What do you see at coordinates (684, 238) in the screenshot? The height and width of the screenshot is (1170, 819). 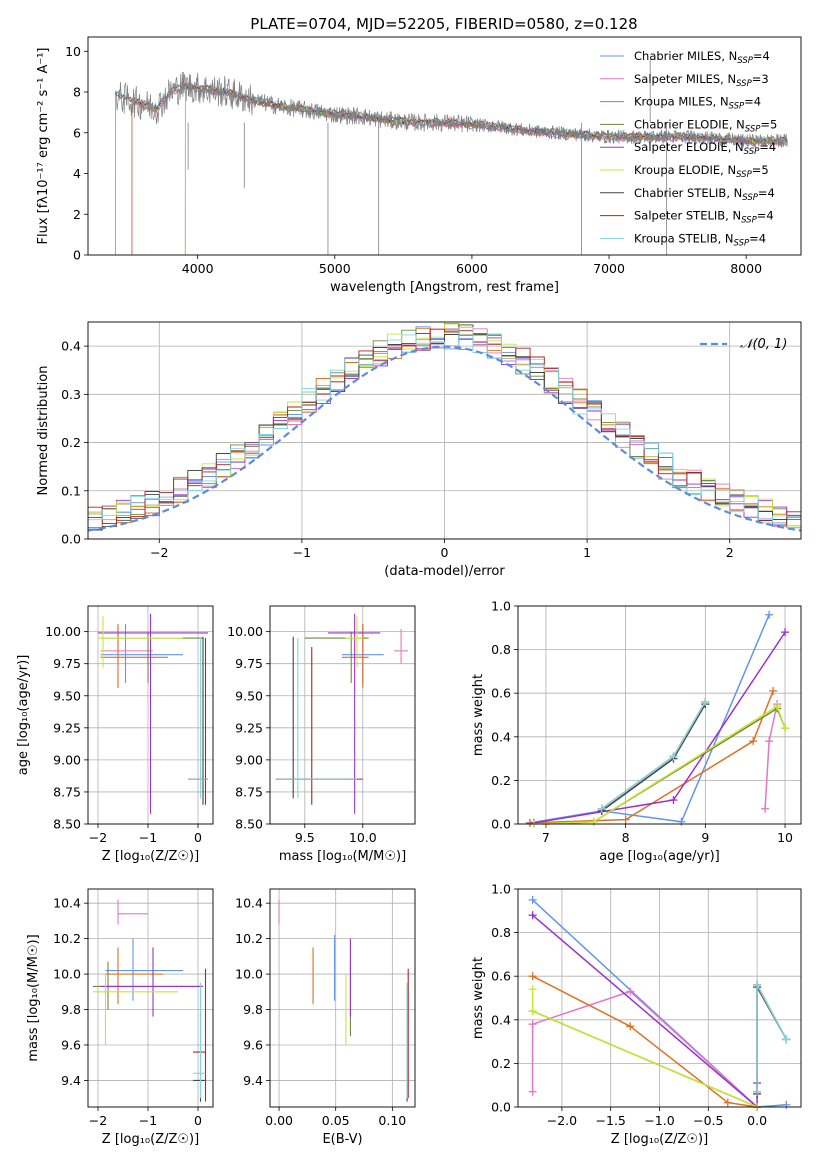 I see `legend-entry-text: Kroupa STELIB, N` at bounding box center [684, 238].